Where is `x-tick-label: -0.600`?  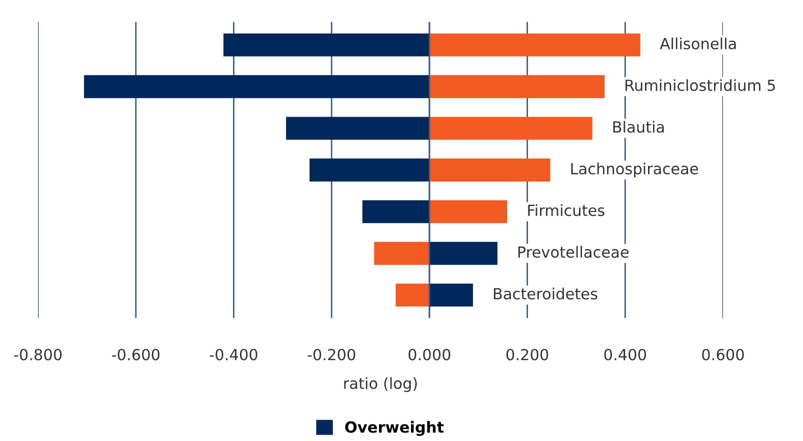
x-tick-label: -0.600 is located at coordinates (136, 354).